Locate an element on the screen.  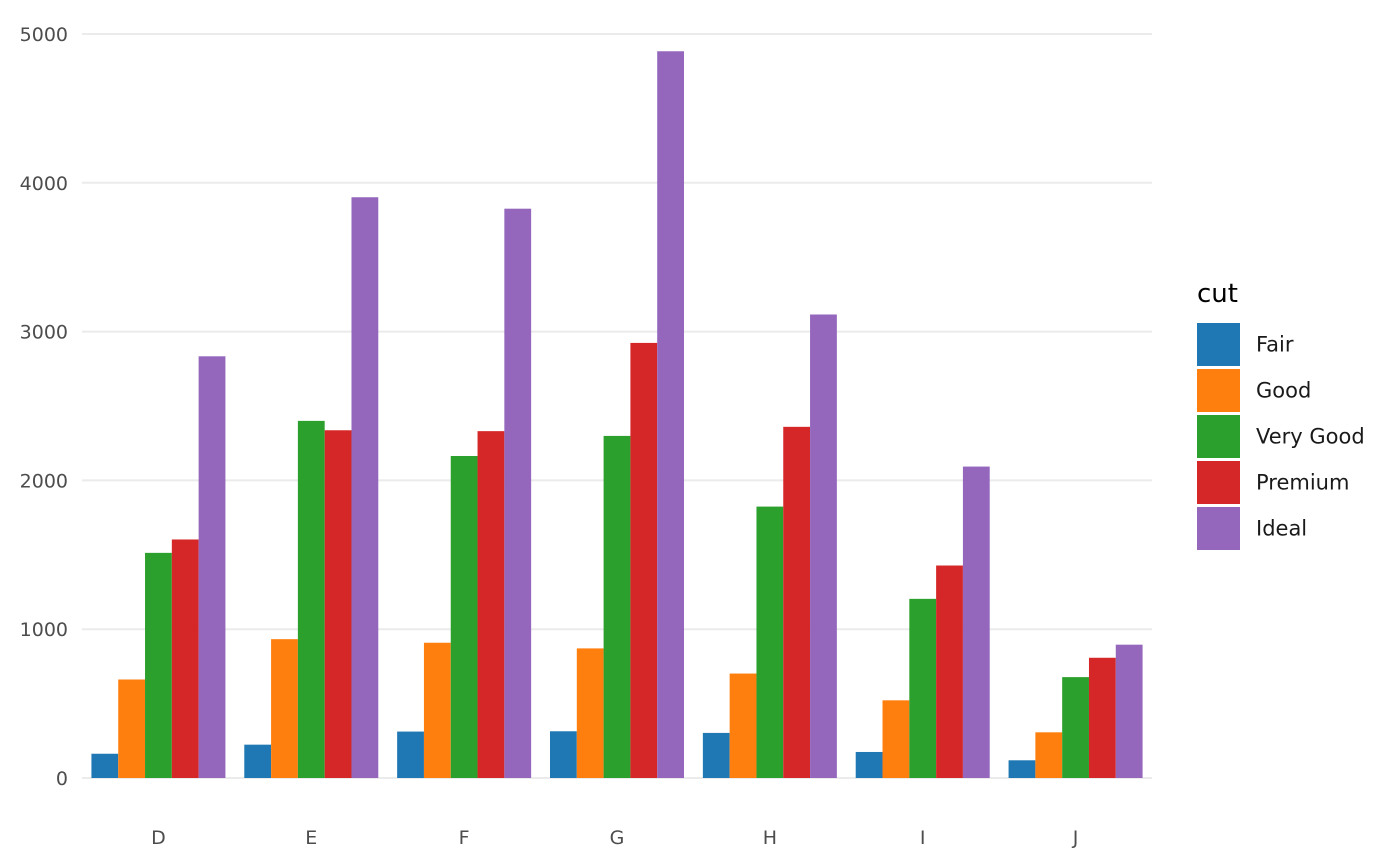
bar-premium-f is located at coordinates (491, 604).